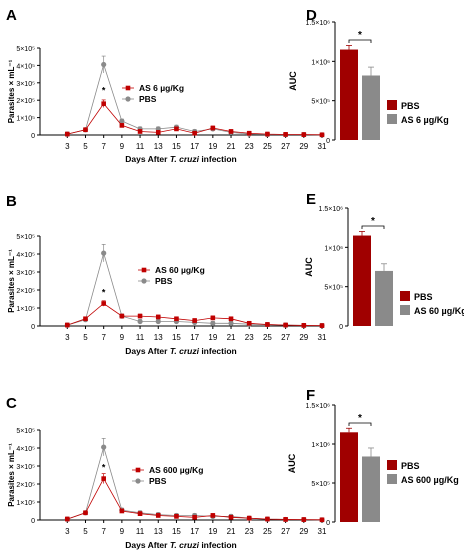  I want to click on panel-label: B, so click(11, 201).